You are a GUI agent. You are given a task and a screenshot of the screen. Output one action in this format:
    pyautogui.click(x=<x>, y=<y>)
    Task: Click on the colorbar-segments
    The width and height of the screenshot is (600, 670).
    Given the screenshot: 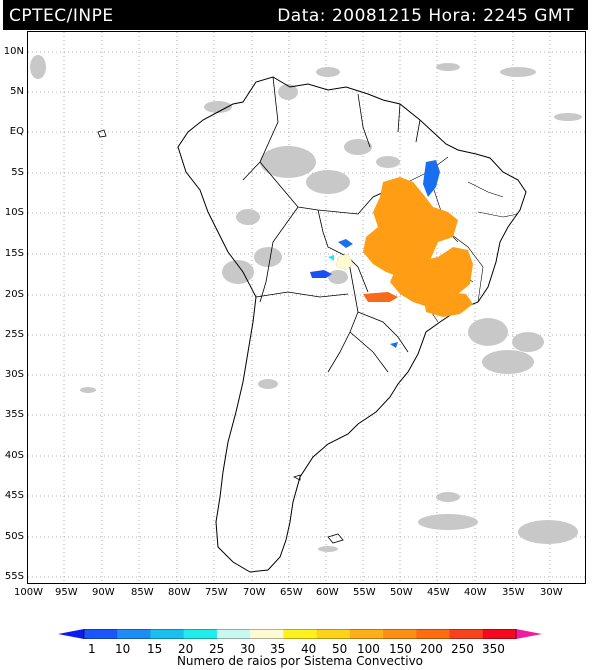 What is the action you would take?
    pyautogui.click(x=300, y=634)
    